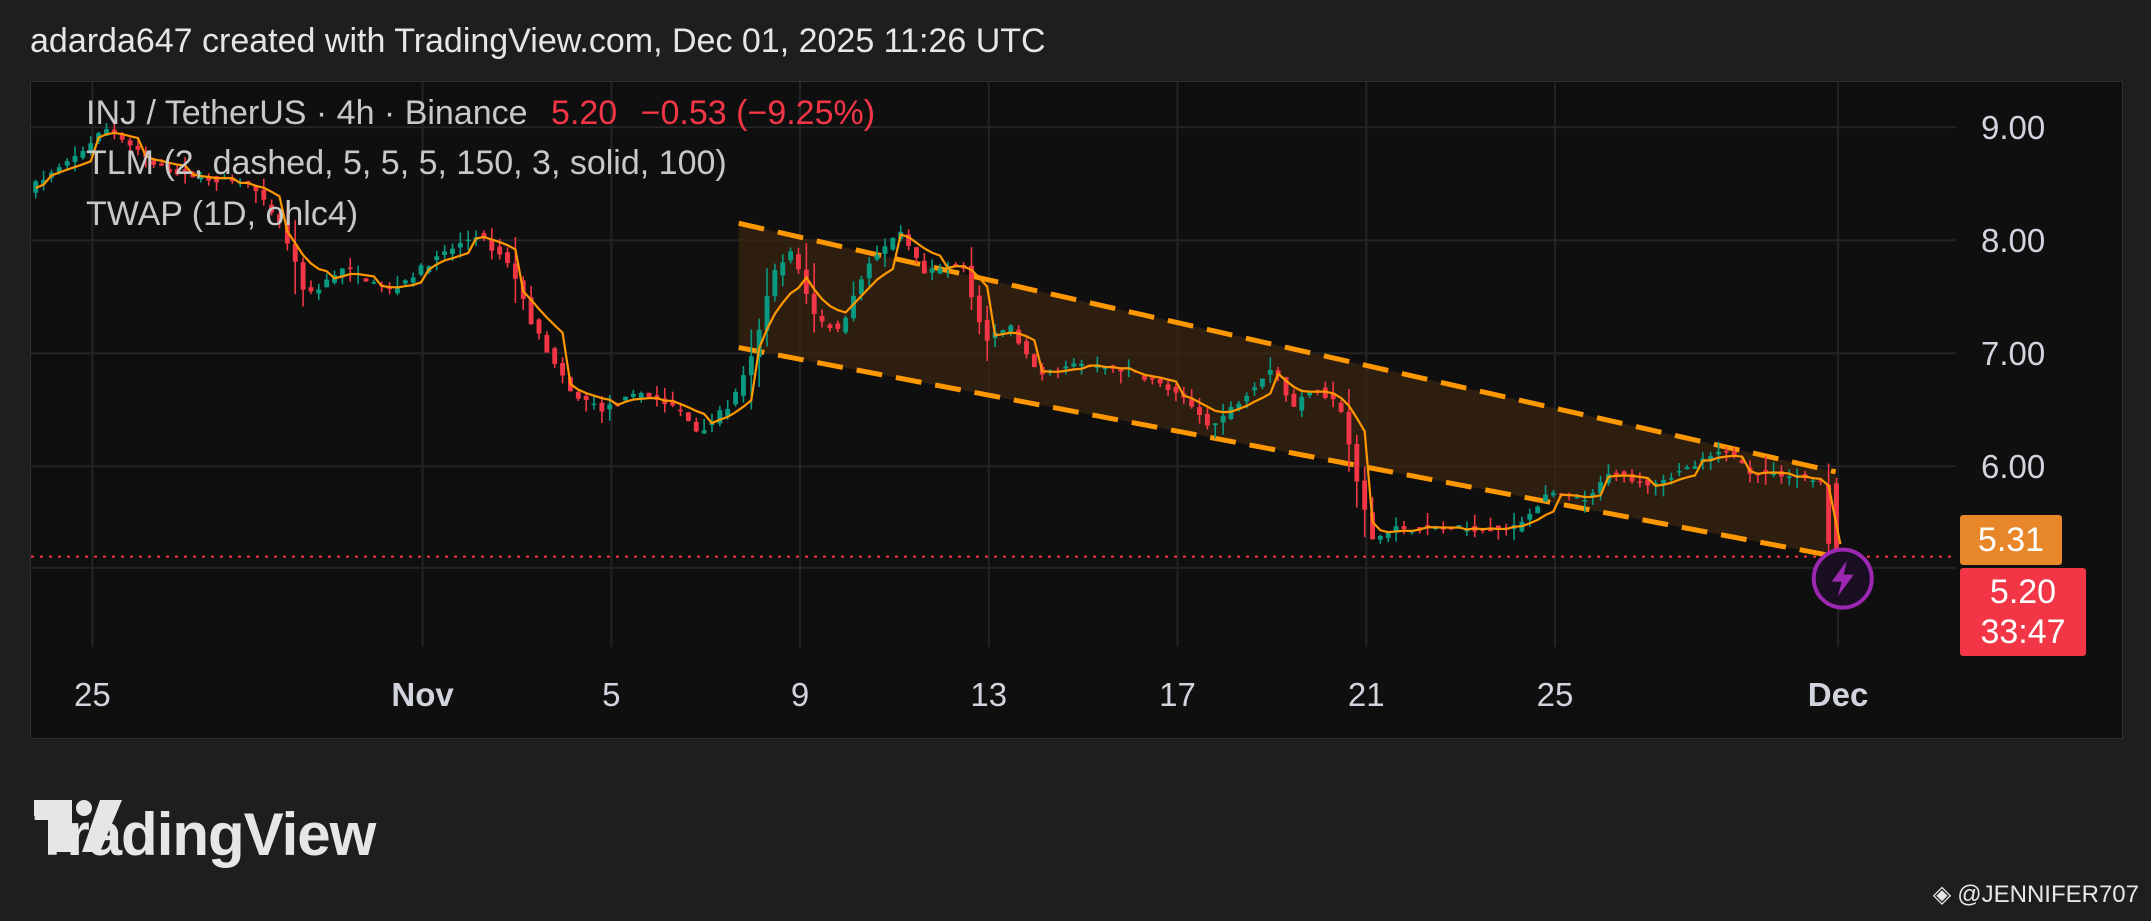 This screenshot has width=2151, height=921. I want to click on x-axis-tick-label: 5, so click(611, 694).